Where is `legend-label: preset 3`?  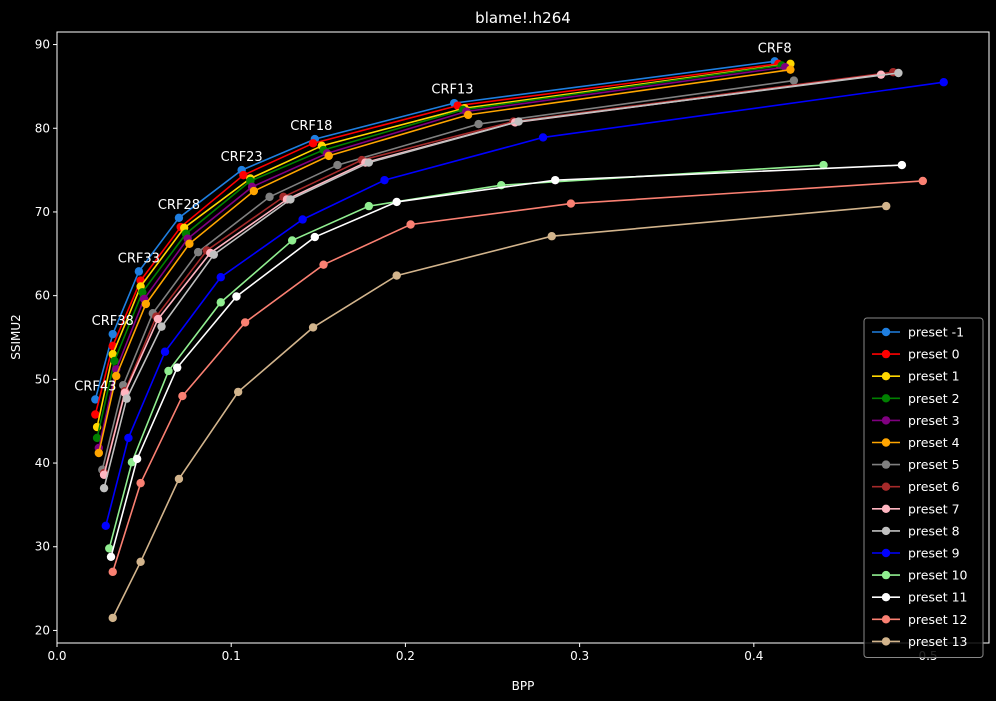
legend-label: preset 3 is located at coordinates (934, 420).